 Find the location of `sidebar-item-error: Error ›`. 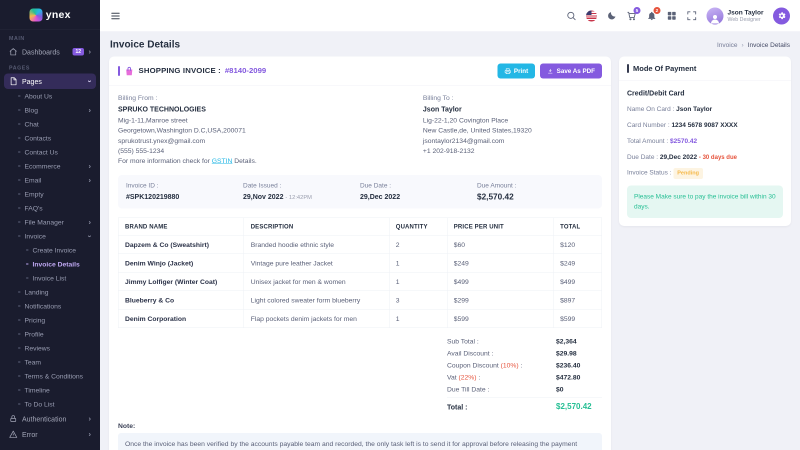

sidebar-item-error: Error › is located at coordinates (50, 435).